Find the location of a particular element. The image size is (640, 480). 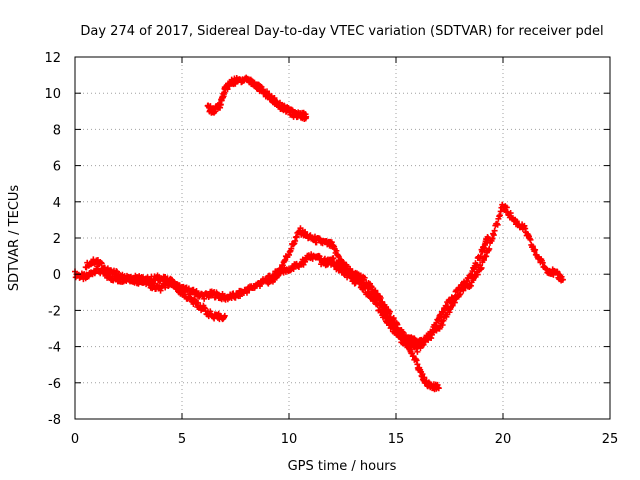

series-track-b is located at coordinates (155, 289).